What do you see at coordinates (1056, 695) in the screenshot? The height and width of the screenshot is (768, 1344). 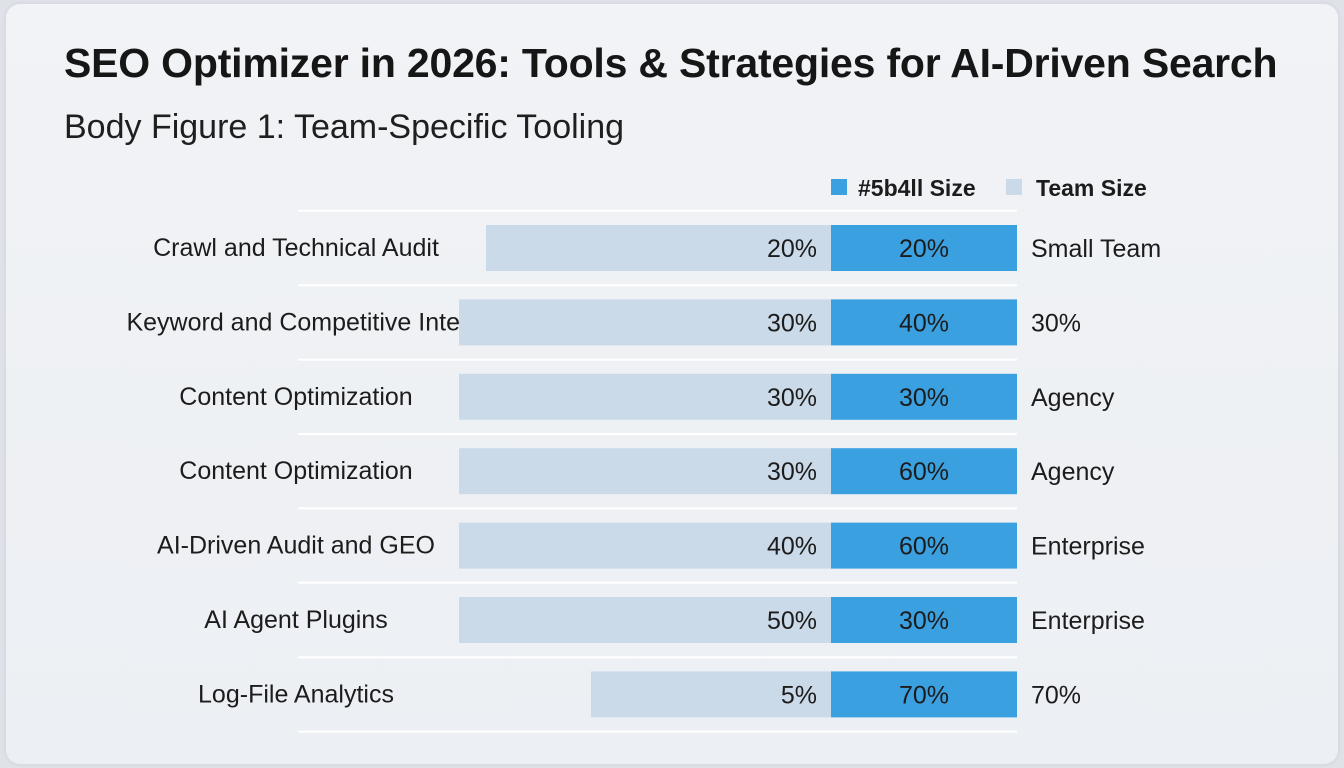 I see `right-label: 70%` at bounding box center [1056, 695].